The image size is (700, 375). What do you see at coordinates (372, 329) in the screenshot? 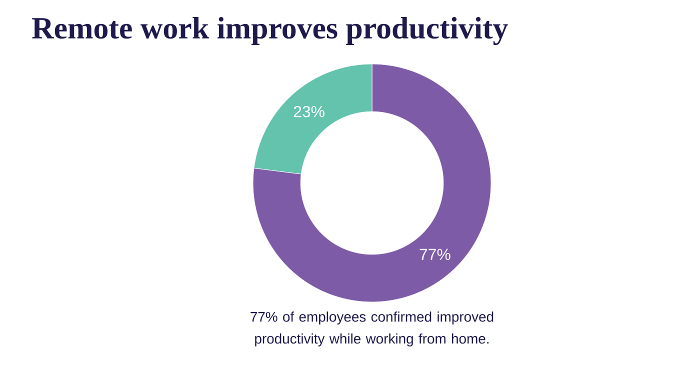
I see `text: 77% of employees confirmed improved productivity while working from home.` at bounding box center [372, 329].